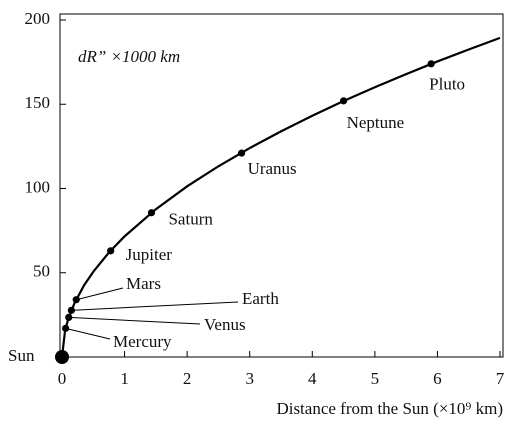 The image size is (507, 426). What do you see at coordinates (143, 283) in the screenshot?
I see `point-label: Mars` at bounding box center [143, 283].